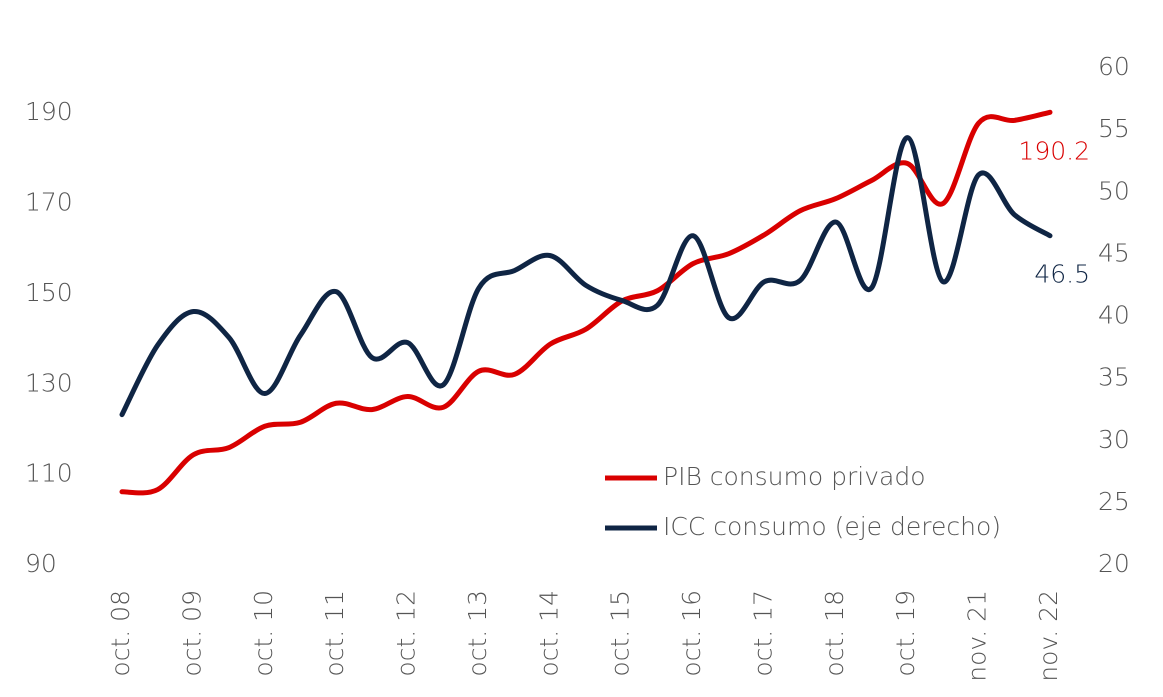 This screenshot has height=697, width=1163. What do you see at coordinates (1054, 150) in the screenshot?
I see `data-label: 190.2` at bounding box center [1054, 150].